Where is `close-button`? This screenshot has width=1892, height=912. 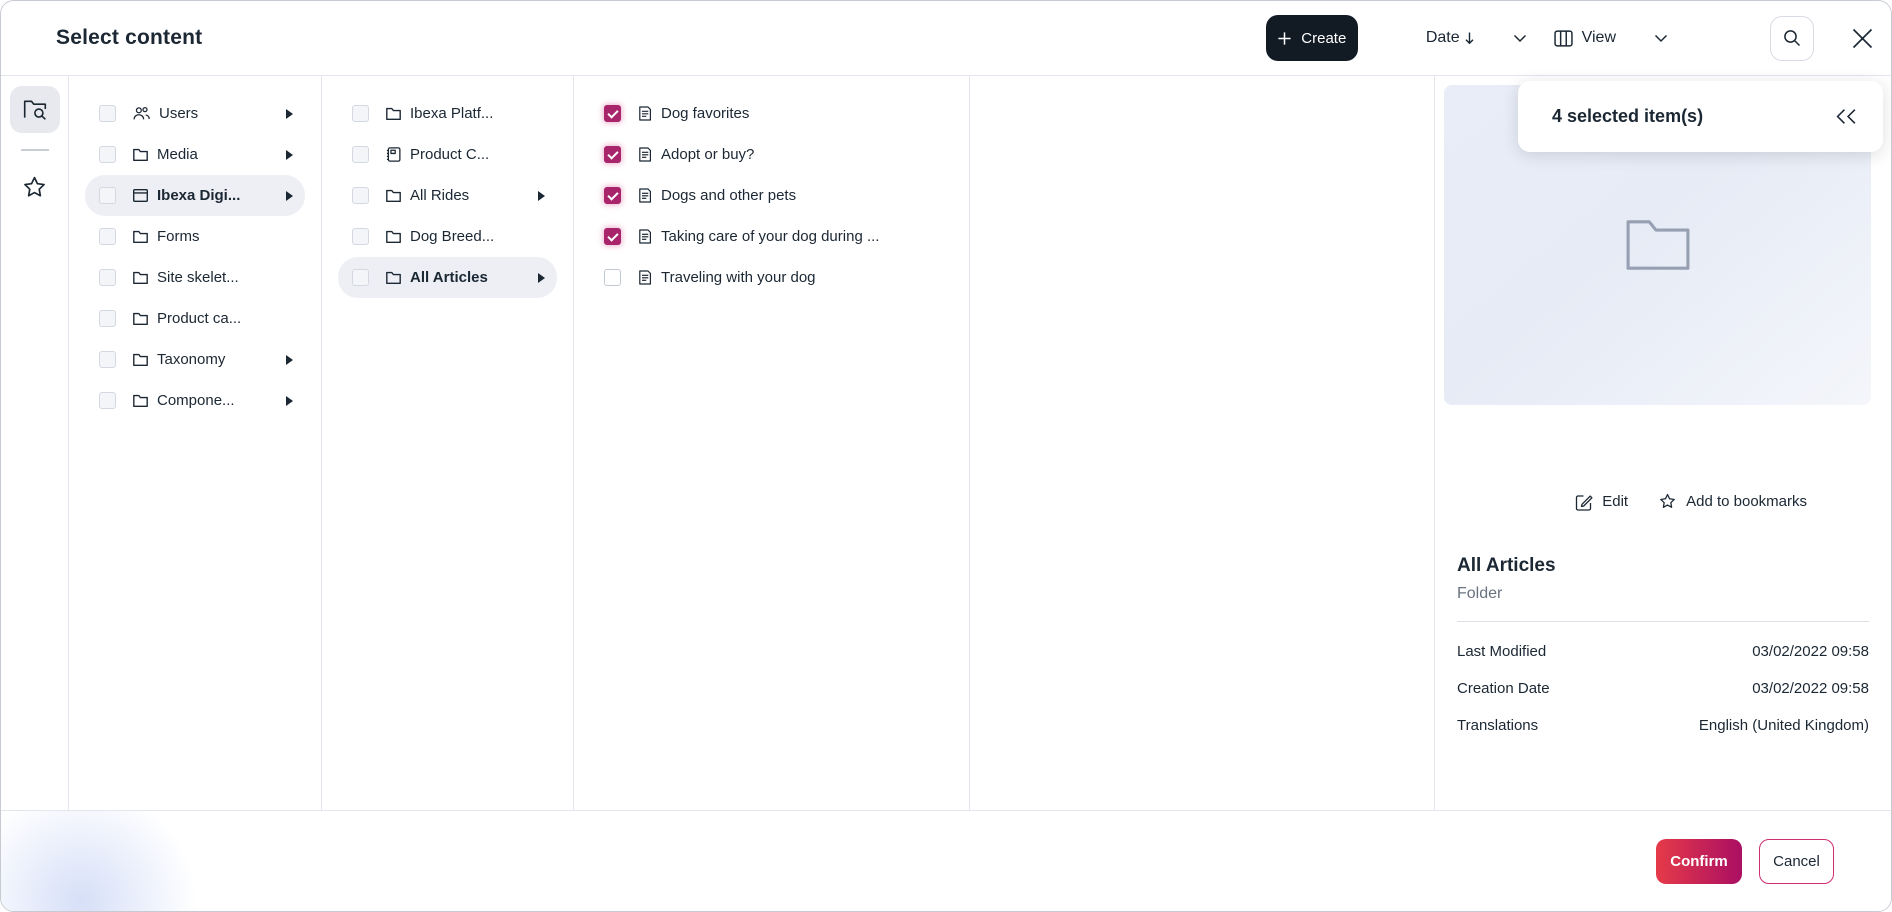
close-button is located at coordinates (1862, 38).